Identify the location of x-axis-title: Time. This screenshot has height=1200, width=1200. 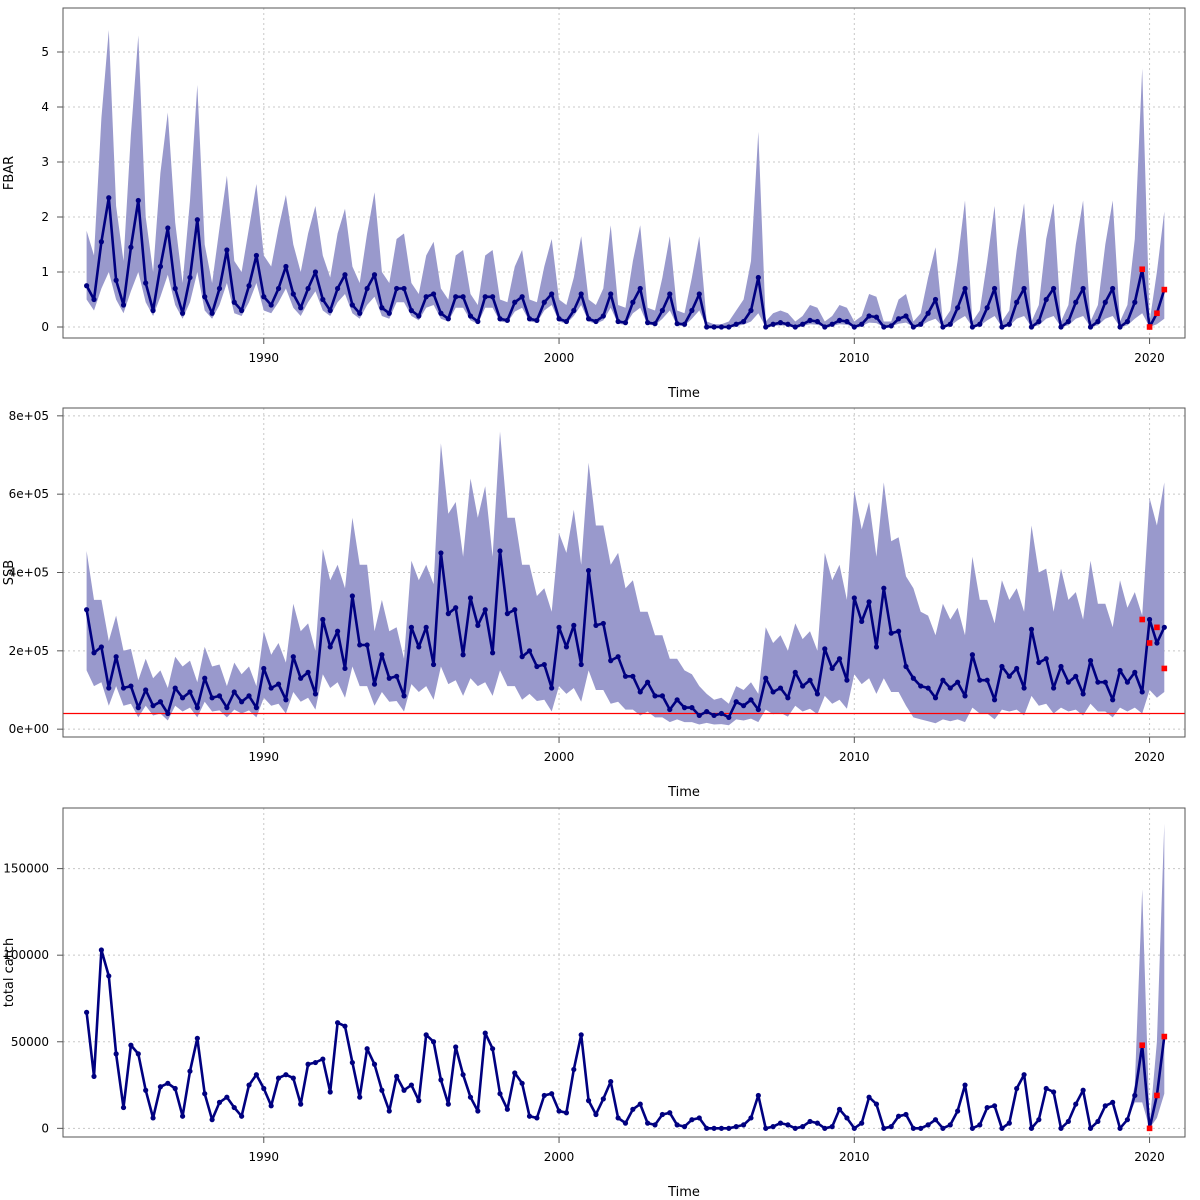
(683, 1192).